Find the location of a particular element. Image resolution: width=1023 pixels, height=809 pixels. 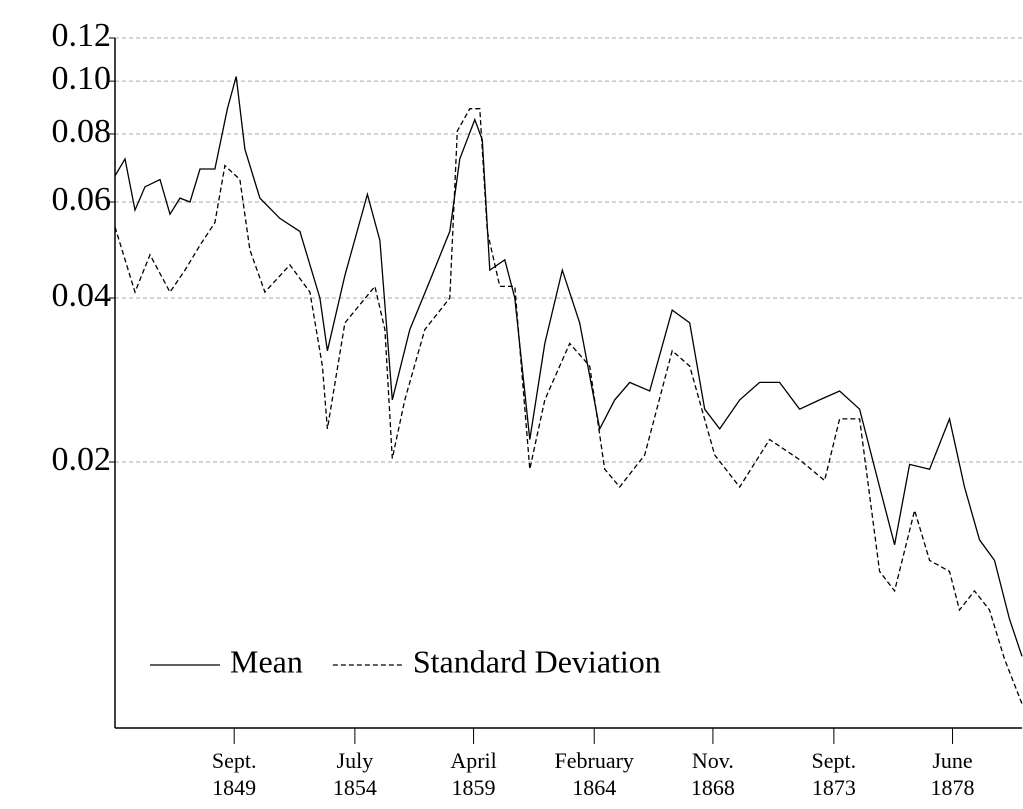

y-tick-label: 0.08 is located at coordinates (82, 131).